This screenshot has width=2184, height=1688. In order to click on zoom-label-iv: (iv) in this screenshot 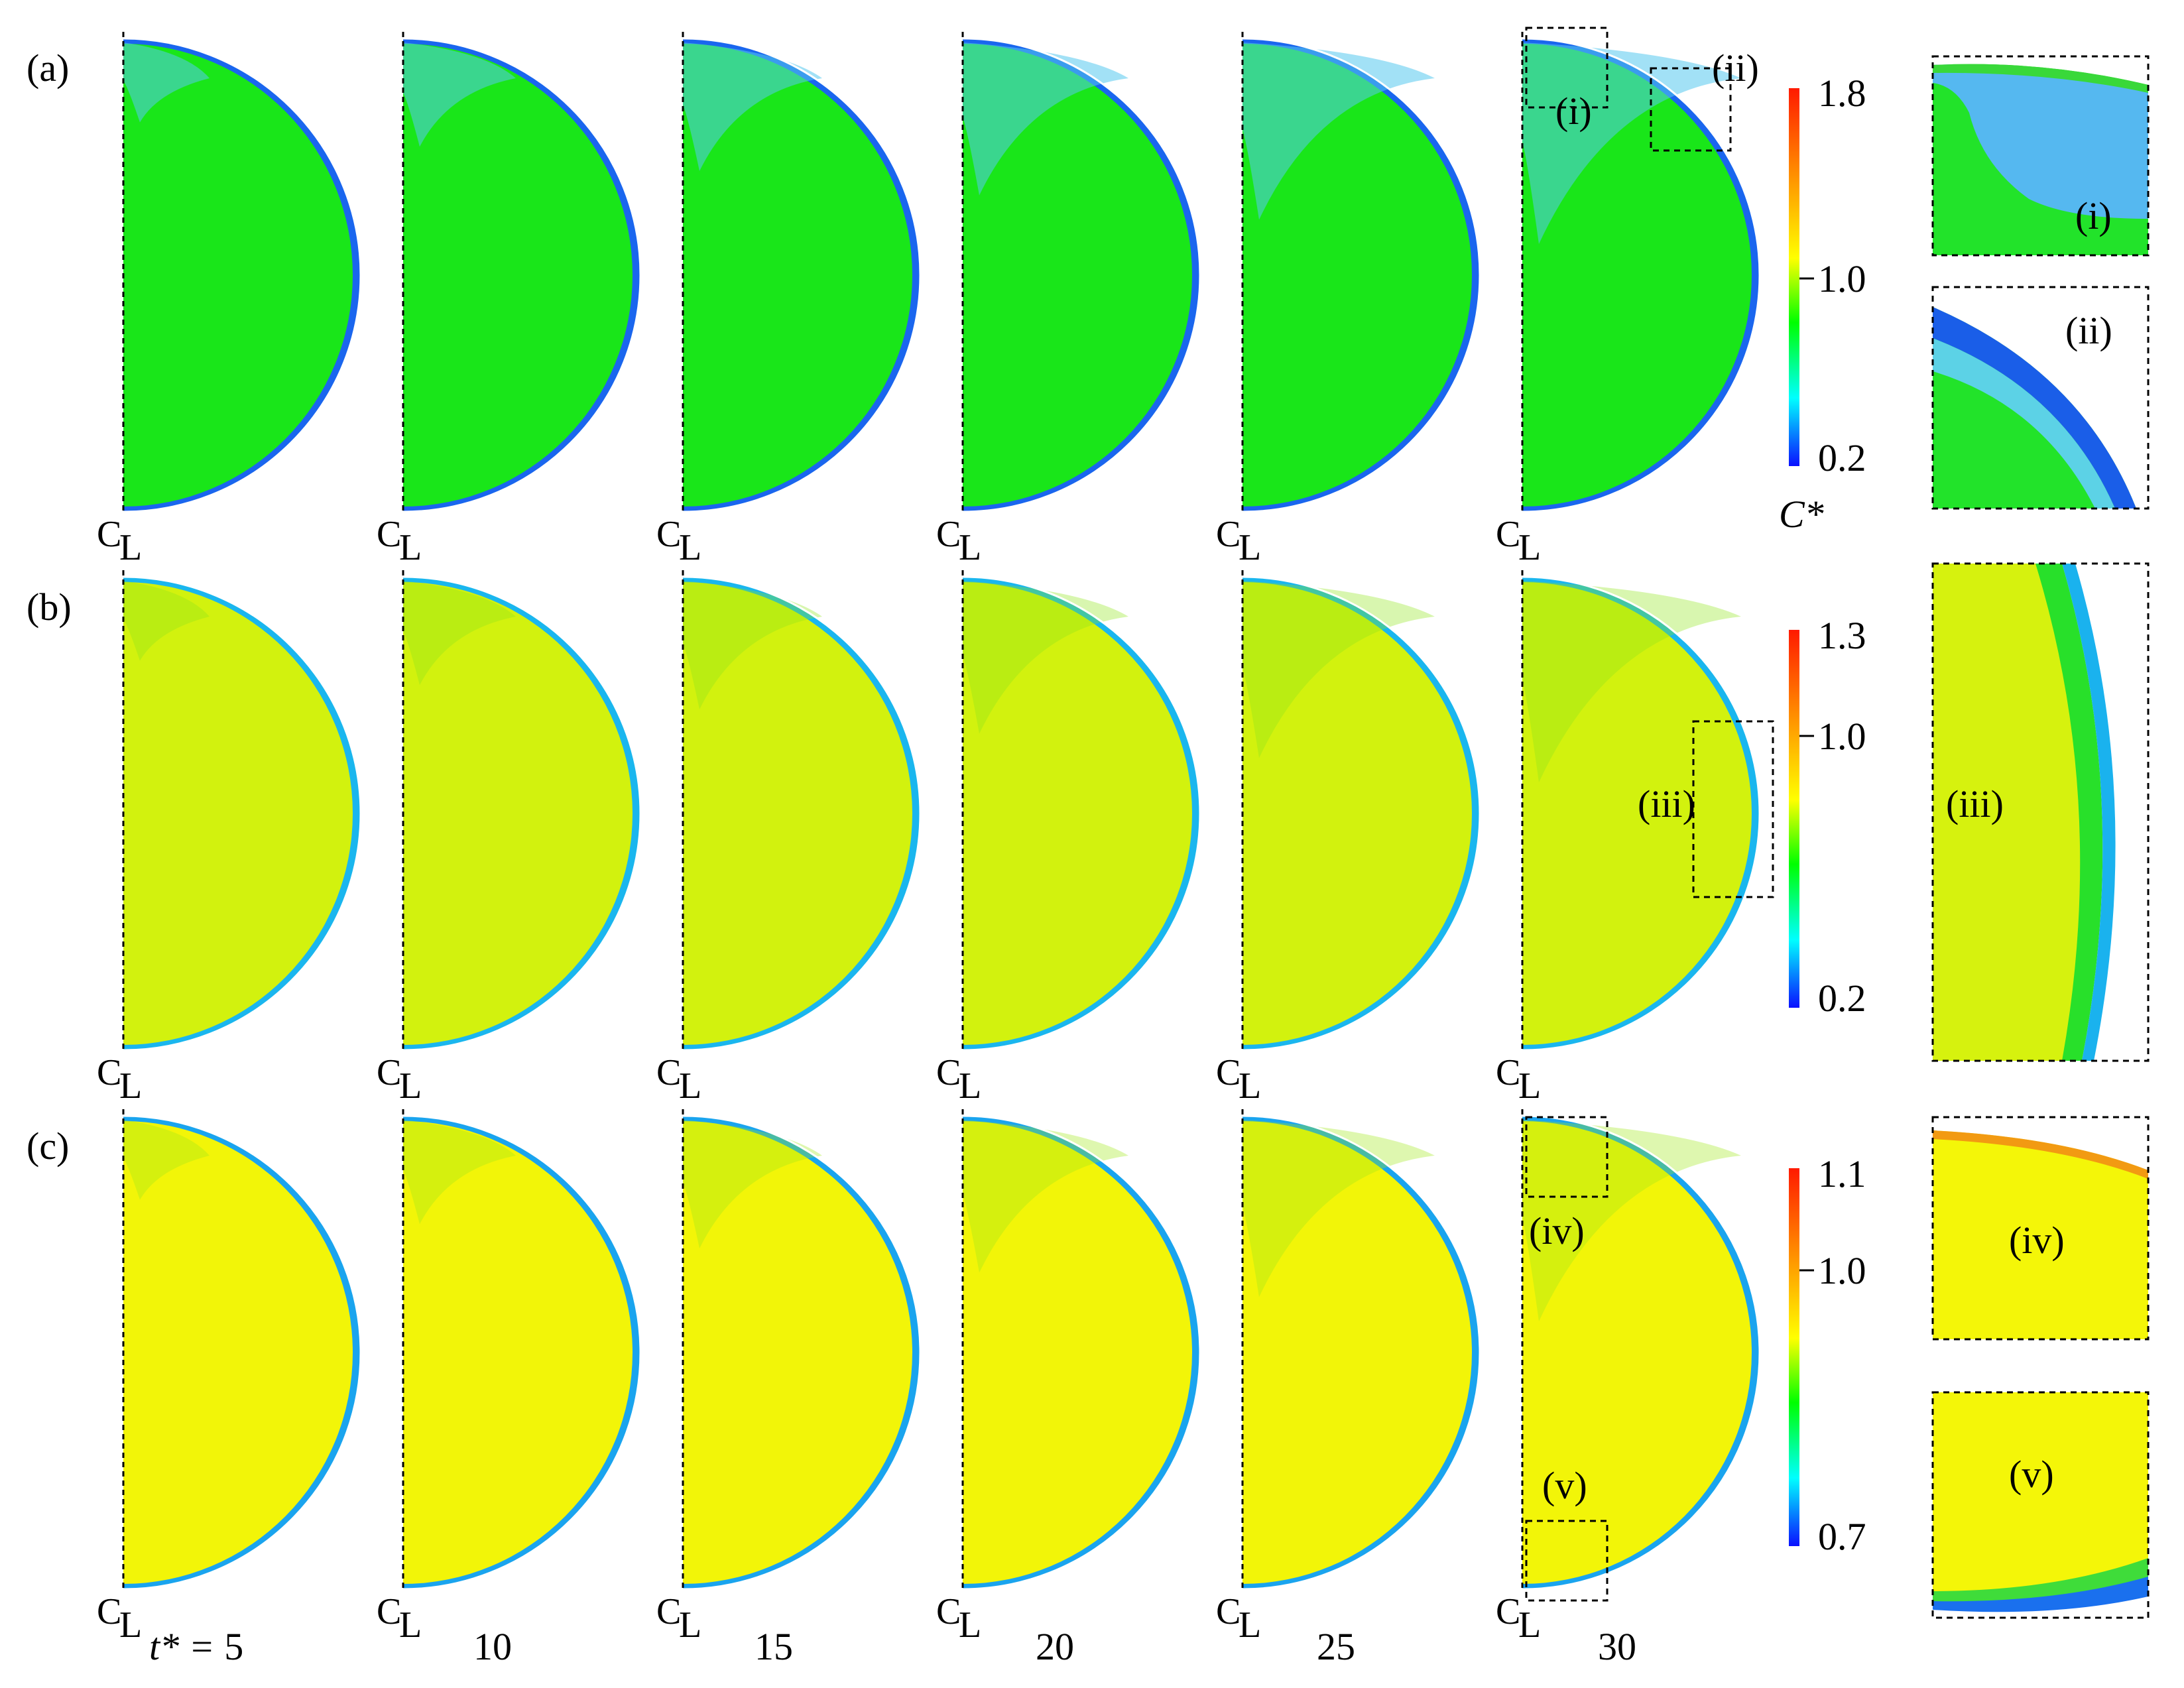, I will do `click(1557, 1230)`.